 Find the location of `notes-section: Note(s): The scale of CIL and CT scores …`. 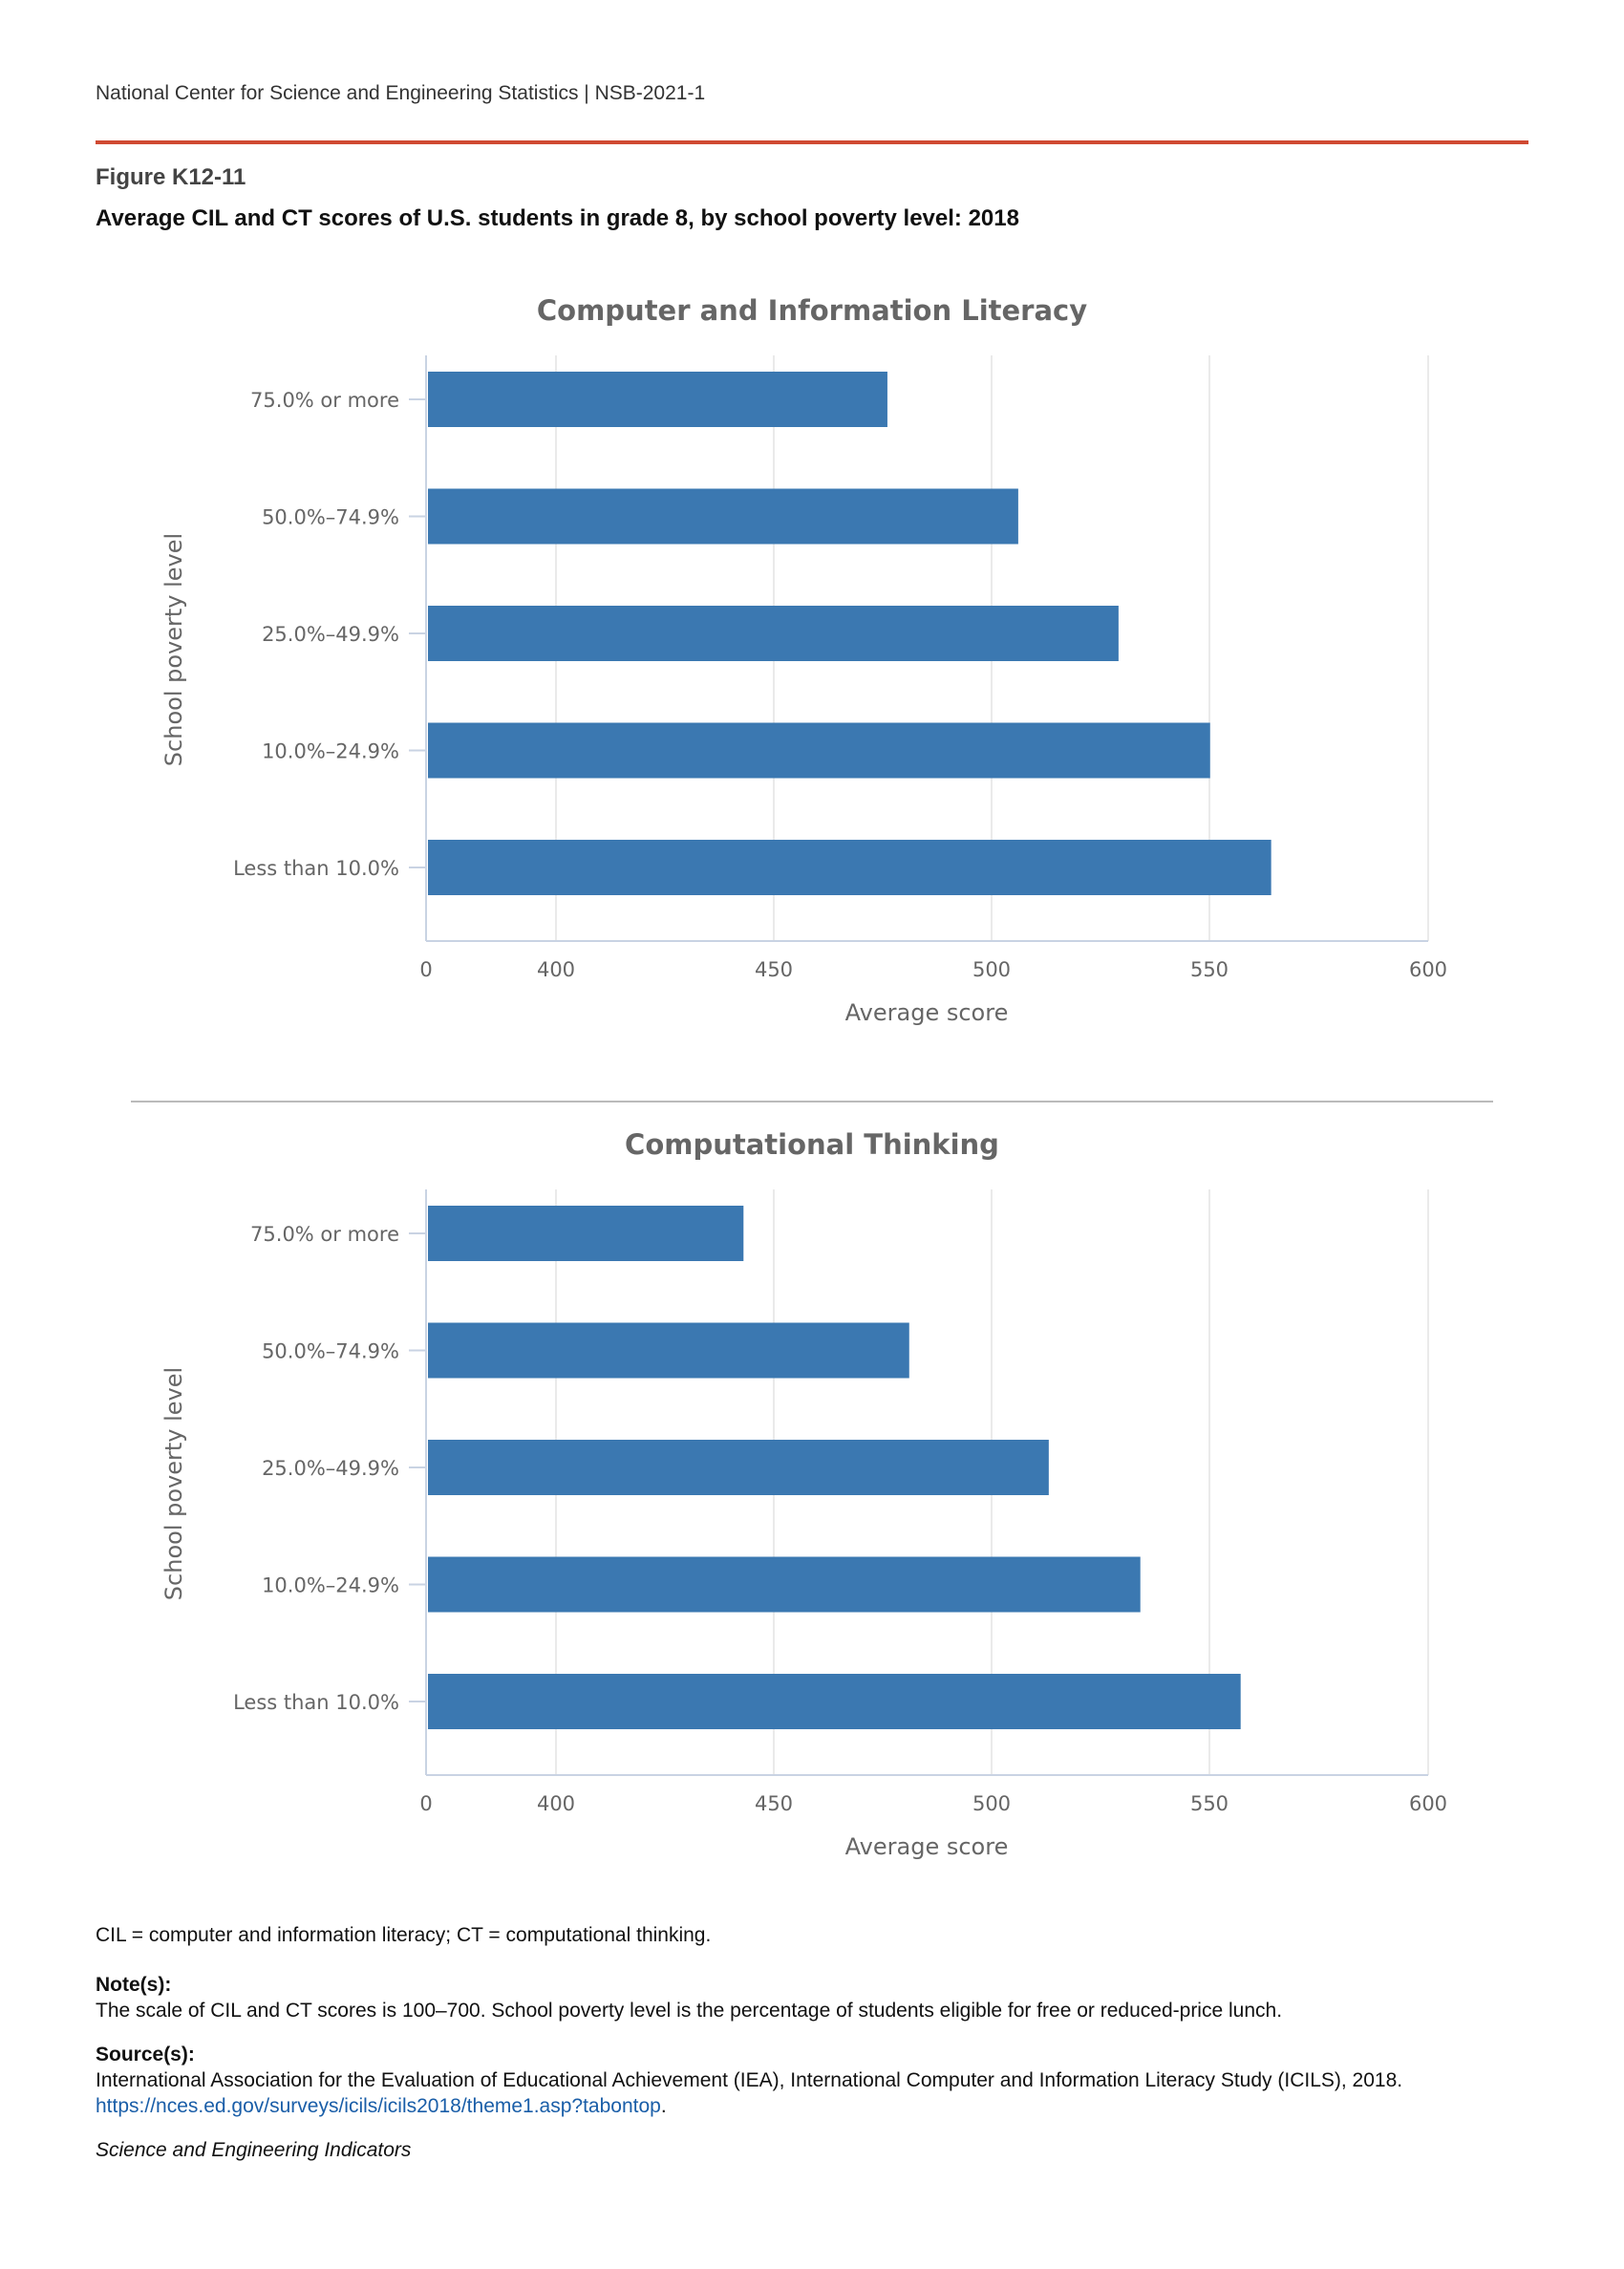

notes-section: Note(s): The scale of CIL and CT scores … is located at coordinates (812, 1997).